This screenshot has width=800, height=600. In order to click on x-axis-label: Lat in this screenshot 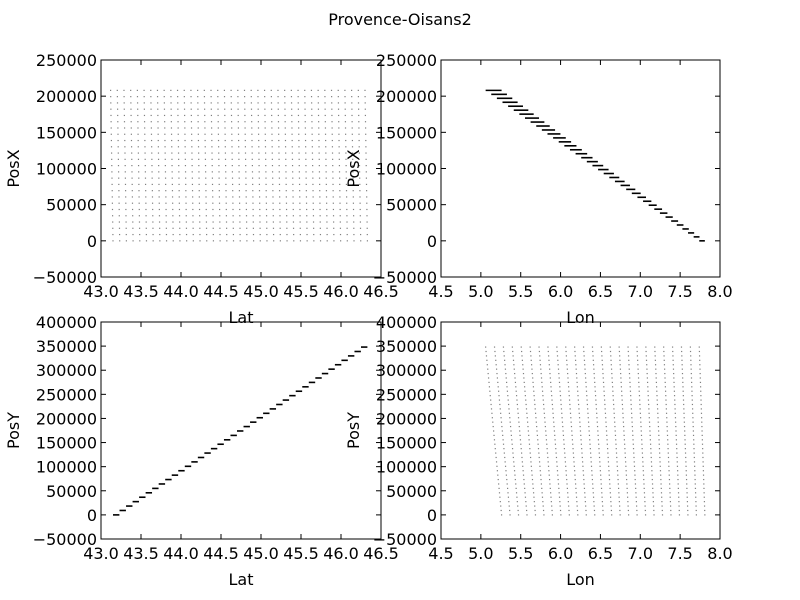, I will do `click(241, 317)`.